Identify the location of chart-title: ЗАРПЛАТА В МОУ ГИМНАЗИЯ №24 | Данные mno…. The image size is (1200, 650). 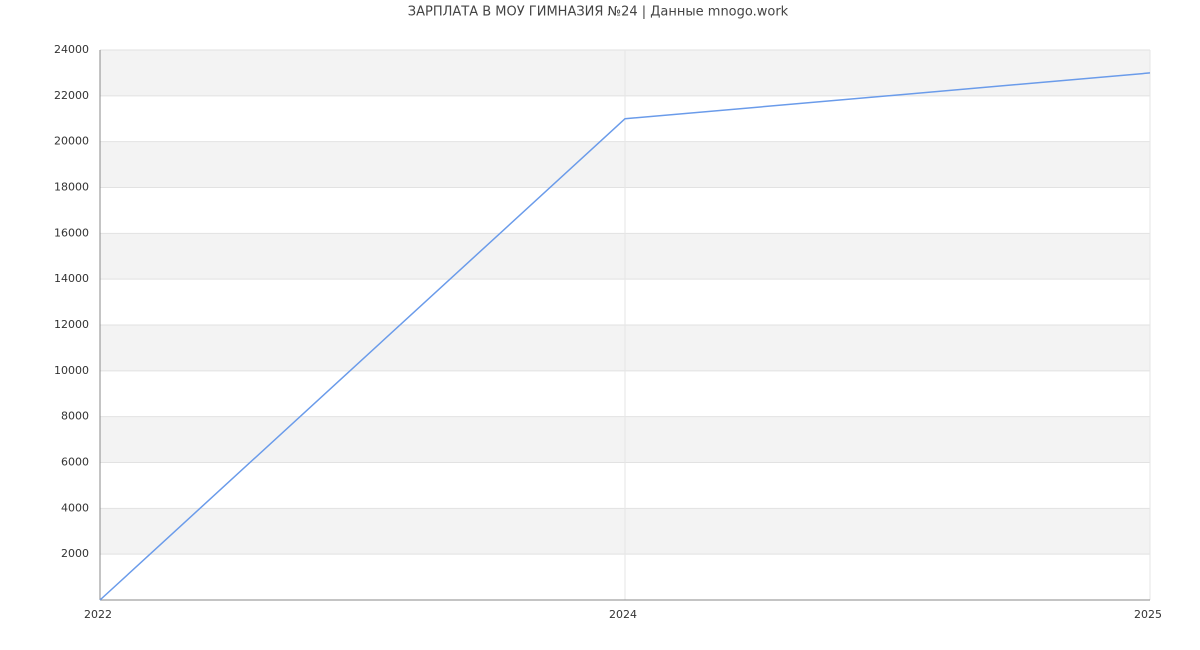
(598, 12).